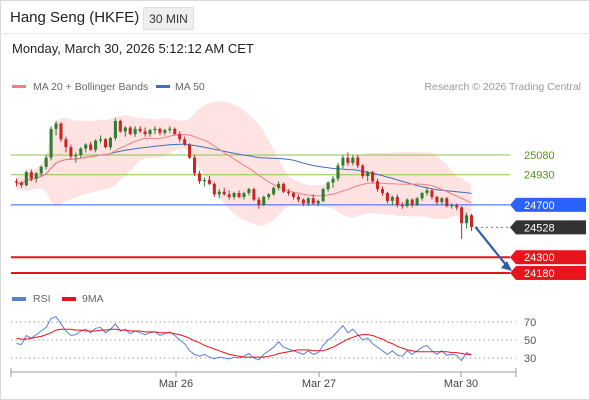  Describe the element at coordinates (244, 169) in the screenshot. I see `ma20-line` at that location.